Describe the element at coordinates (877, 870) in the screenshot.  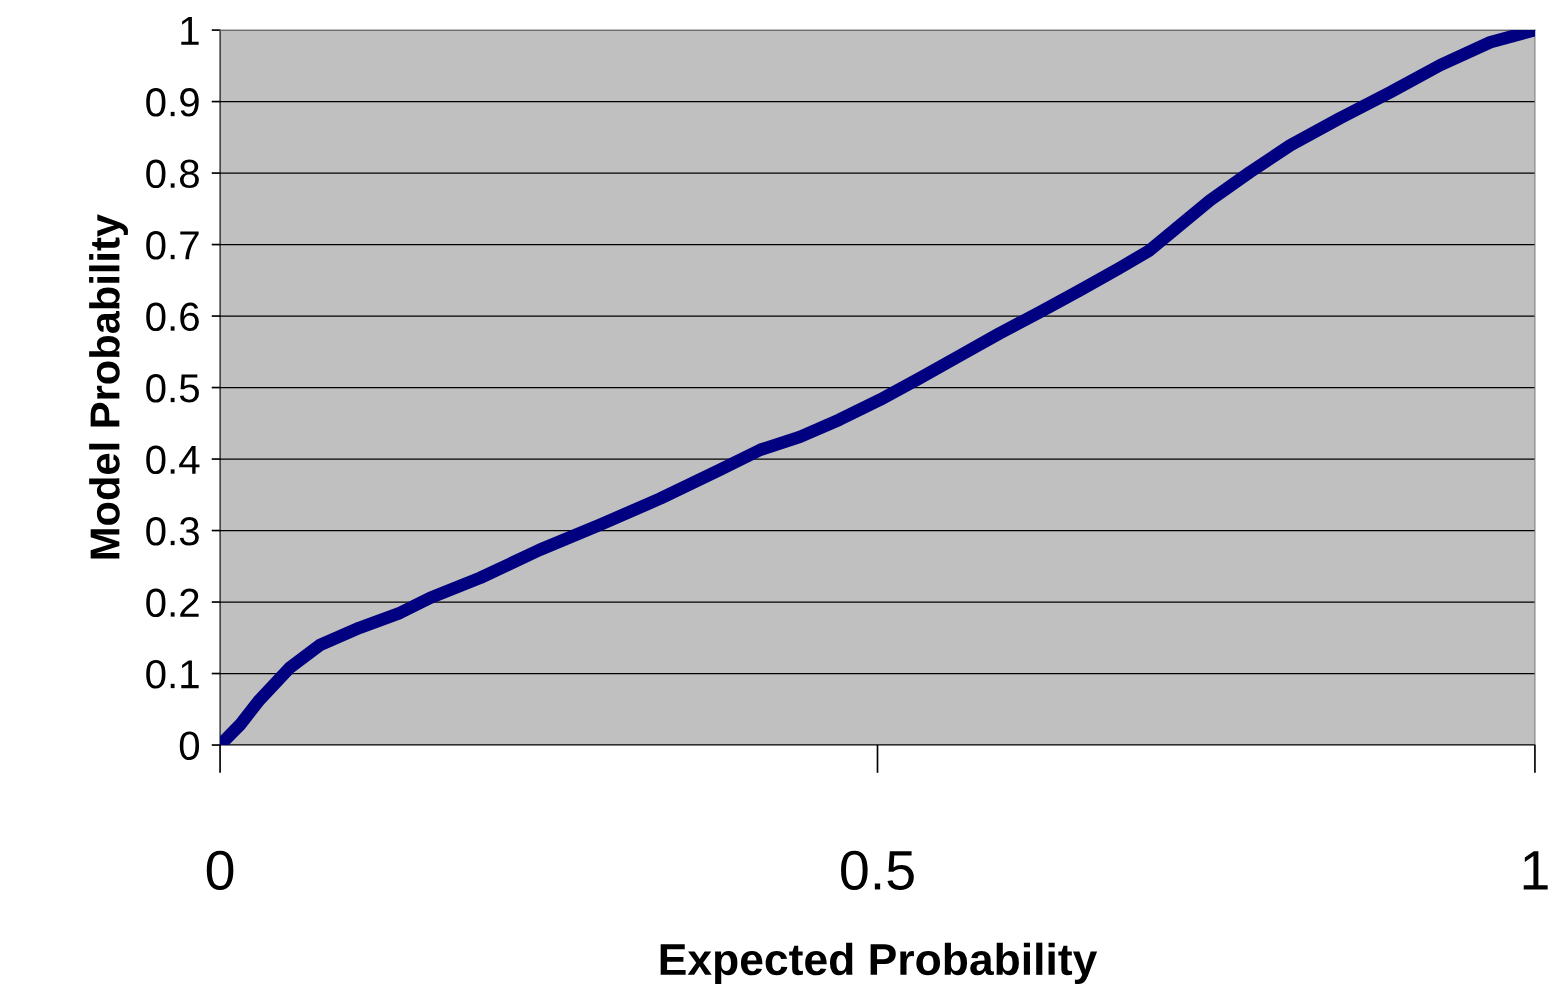
I see `x-tick-label: 0.5` at that location.